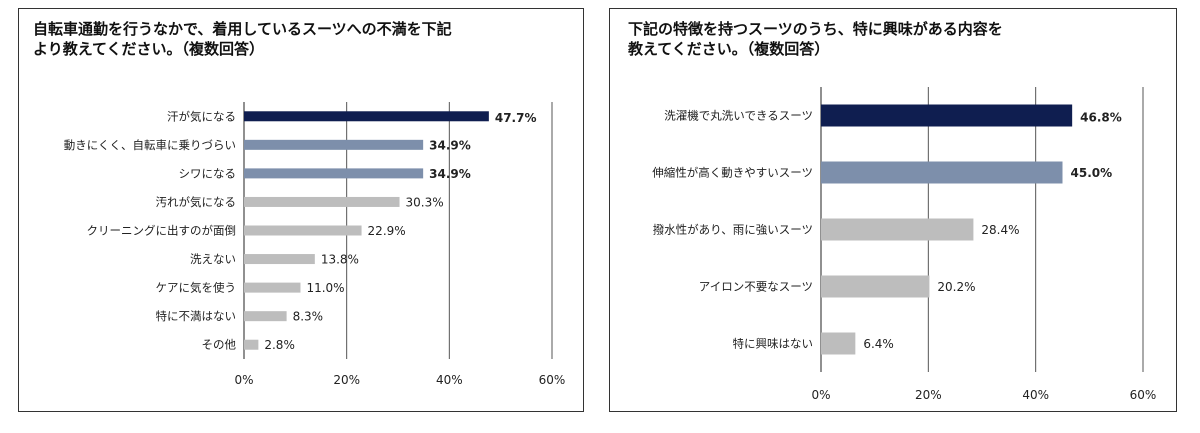 Image resolution: width=1200 pixels, height=433 pixels. Describe the element at coordinates (196, 202) in the screenshot. I see `category-label: 汚れが気になる` at that location.